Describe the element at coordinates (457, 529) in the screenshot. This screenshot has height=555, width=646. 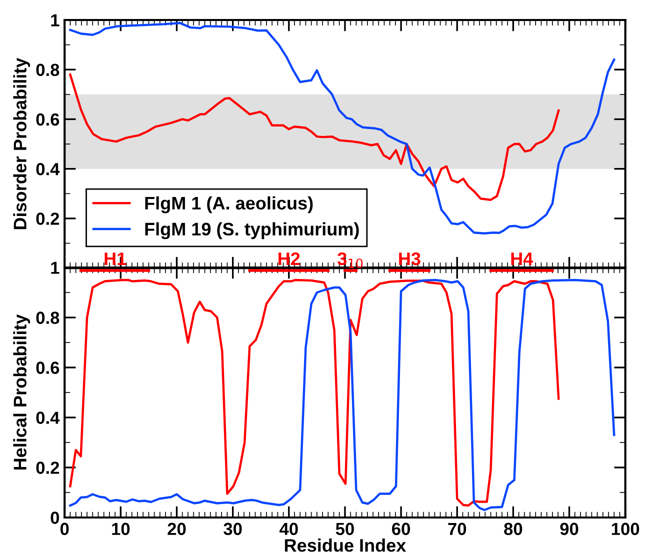
I see `x-tick-label: 70` at that location.